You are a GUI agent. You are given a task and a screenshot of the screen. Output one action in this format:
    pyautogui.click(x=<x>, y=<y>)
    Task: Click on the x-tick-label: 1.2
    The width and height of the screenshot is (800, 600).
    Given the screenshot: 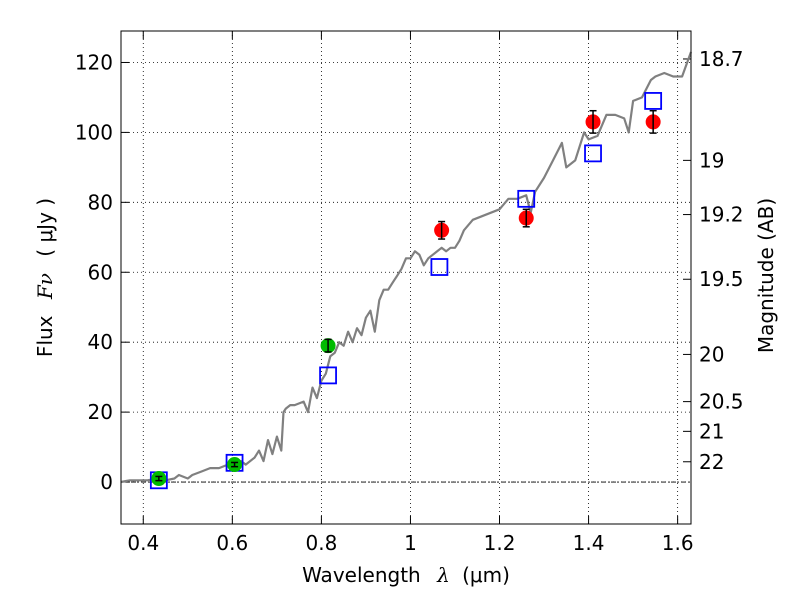 What is the action you would take?
    pyautogui.click(x=500, y=543)
    